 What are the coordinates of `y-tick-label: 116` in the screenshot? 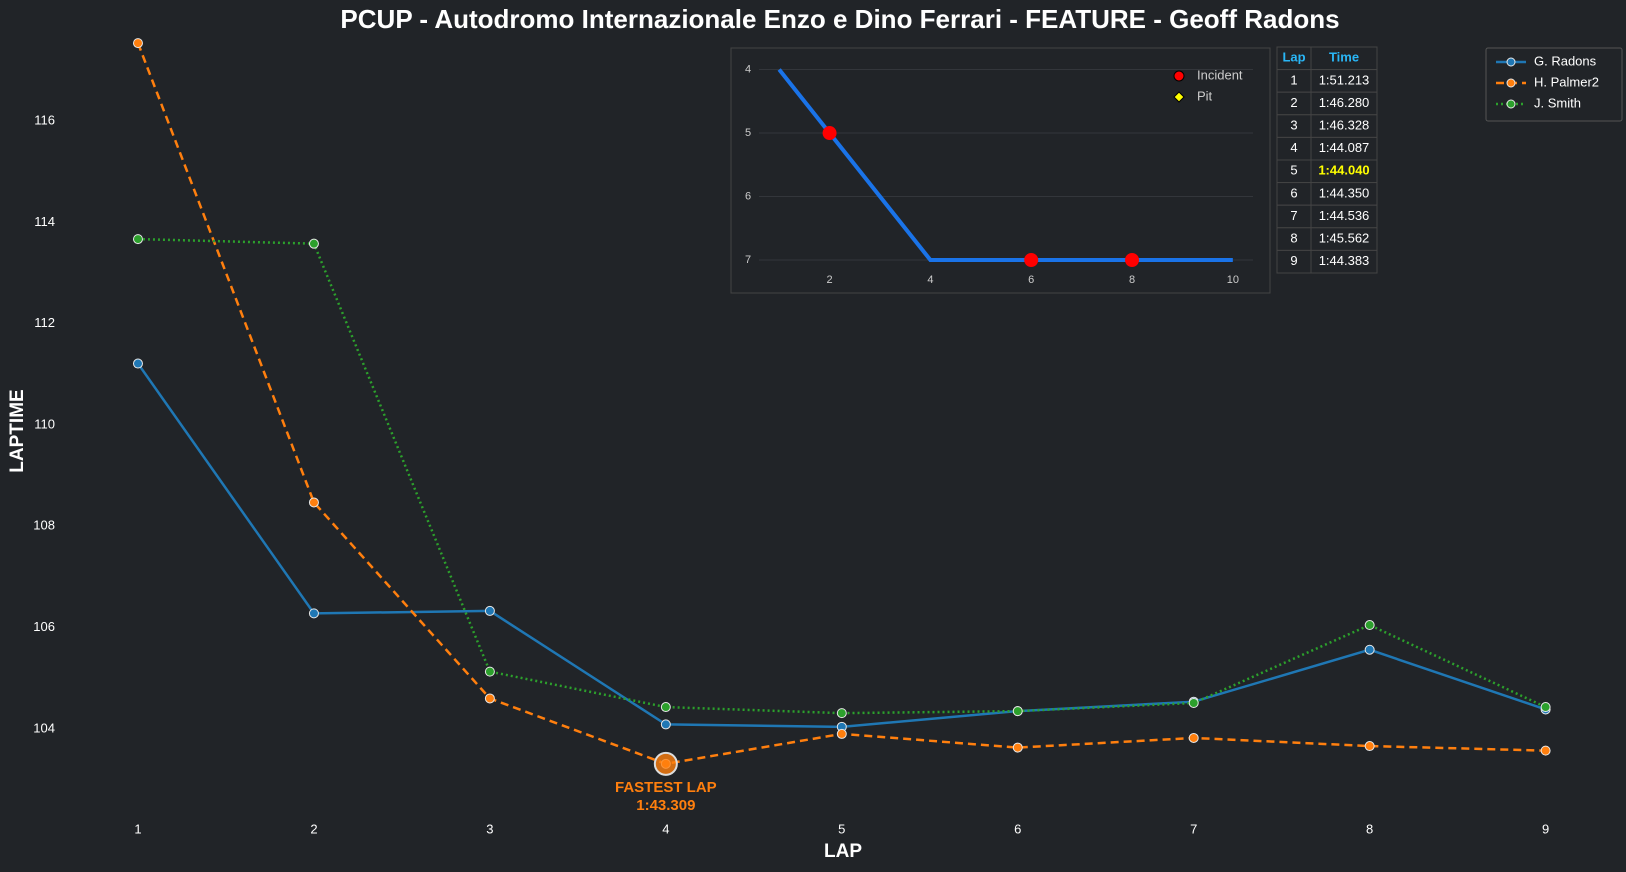 It's located at (44, 120).